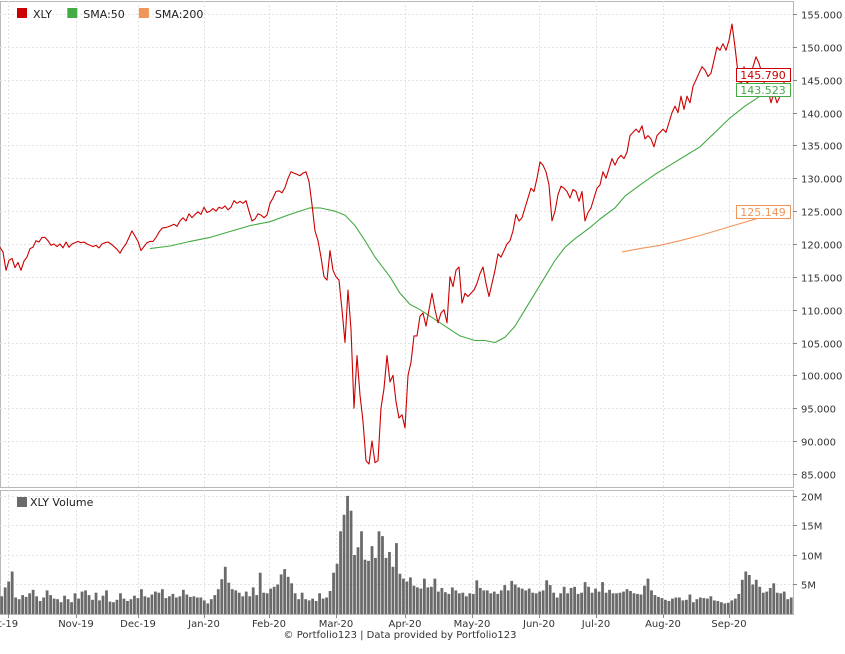 The image size is (845, 654). I want to click on xly-last-value-box, so click(763, 75).